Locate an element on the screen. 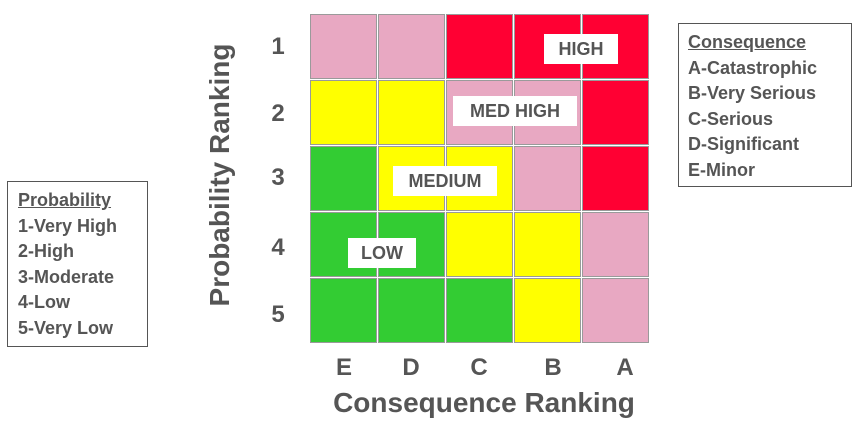 The height and width of the screenshot is (423, 860). consequence-legend-item: C-Serious is located at coordinates (731, 118).